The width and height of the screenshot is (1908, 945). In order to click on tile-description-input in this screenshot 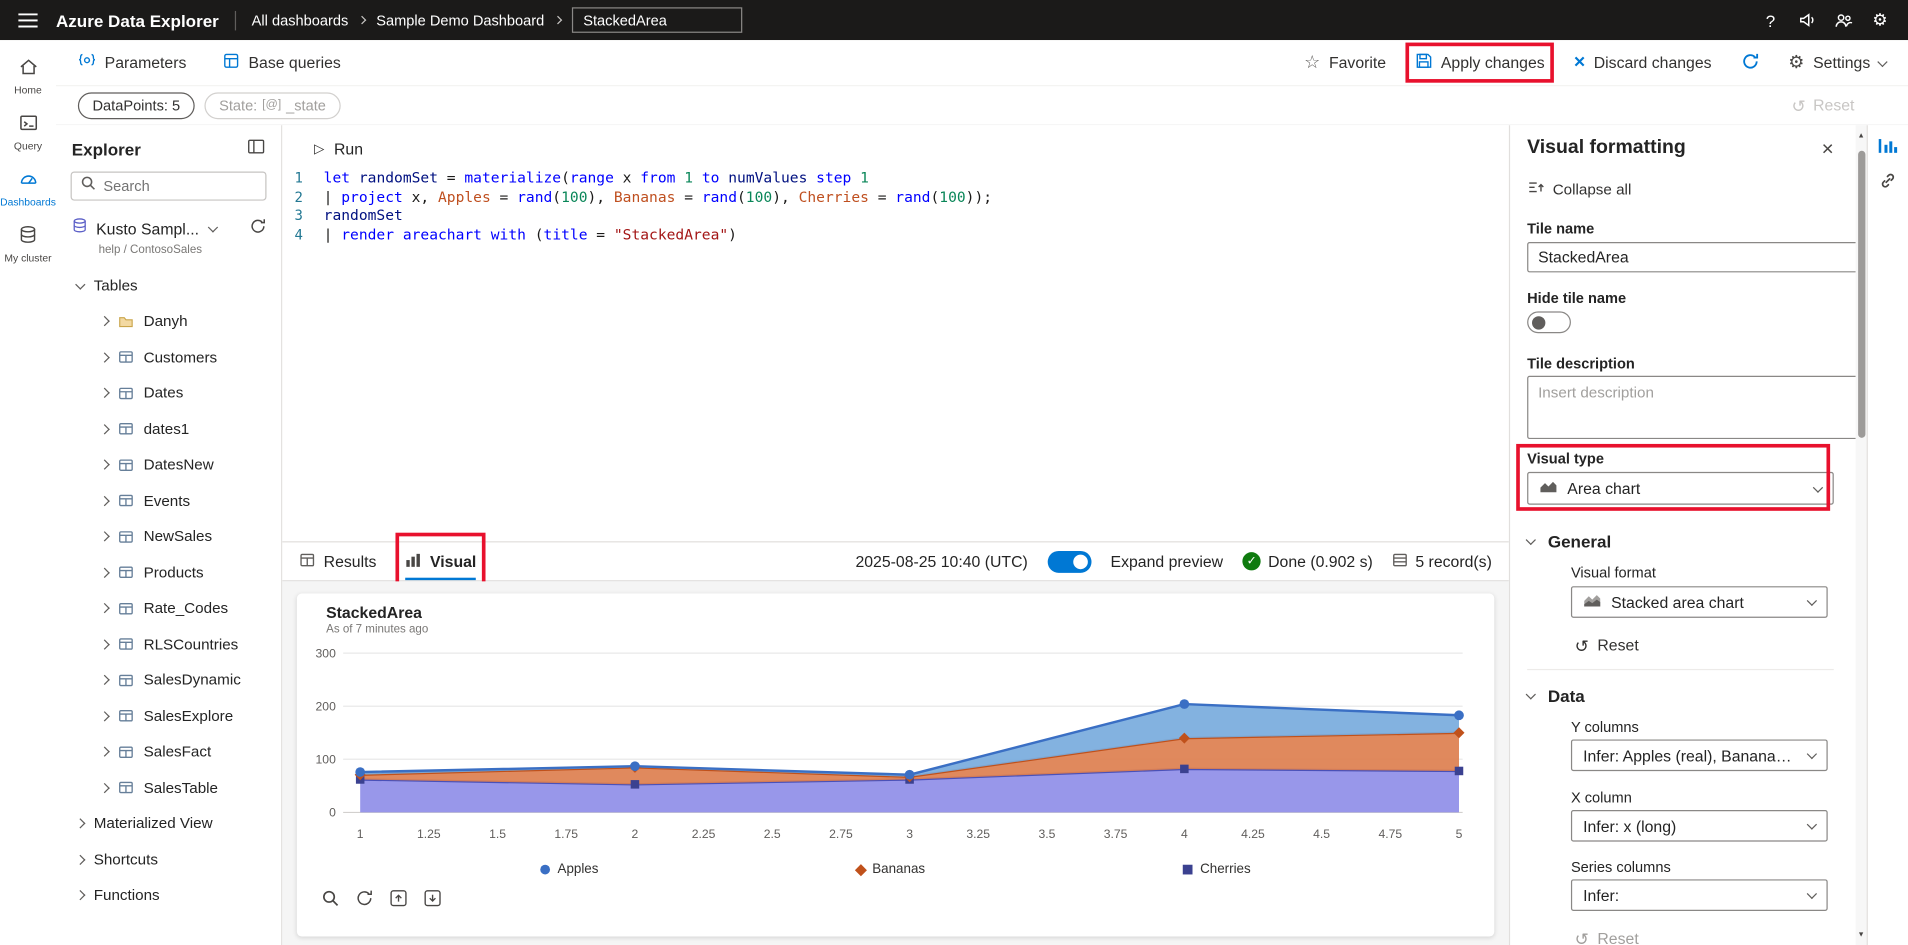, I will do `click(1691, 407)`.